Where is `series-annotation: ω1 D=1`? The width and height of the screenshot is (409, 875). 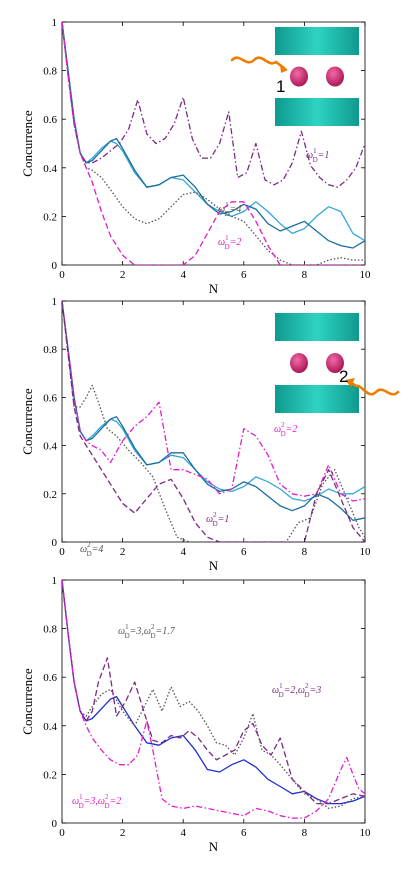
series-annotation: ω1 D=1 is located at coordinates (317, 155).